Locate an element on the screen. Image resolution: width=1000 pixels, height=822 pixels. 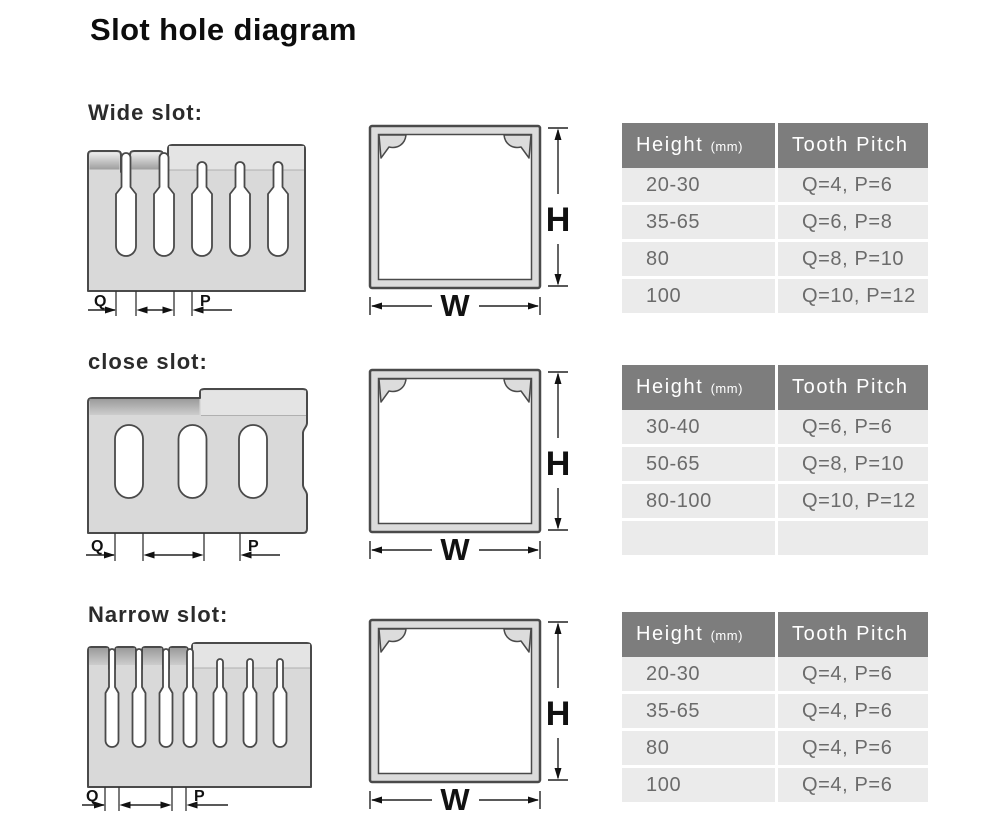
pitch-cell: Q=6, P=8 is located at coordinates (852, 222).